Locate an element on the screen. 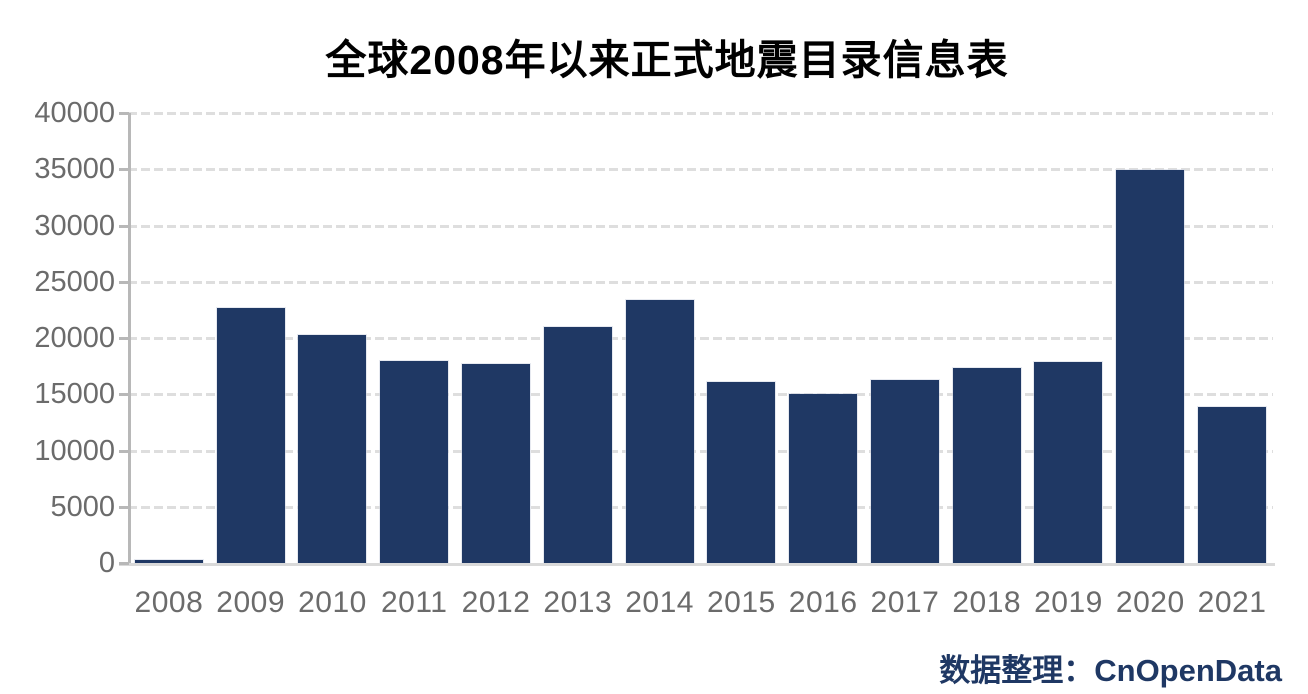  bar-2016 is located at coordinates (823, 478).